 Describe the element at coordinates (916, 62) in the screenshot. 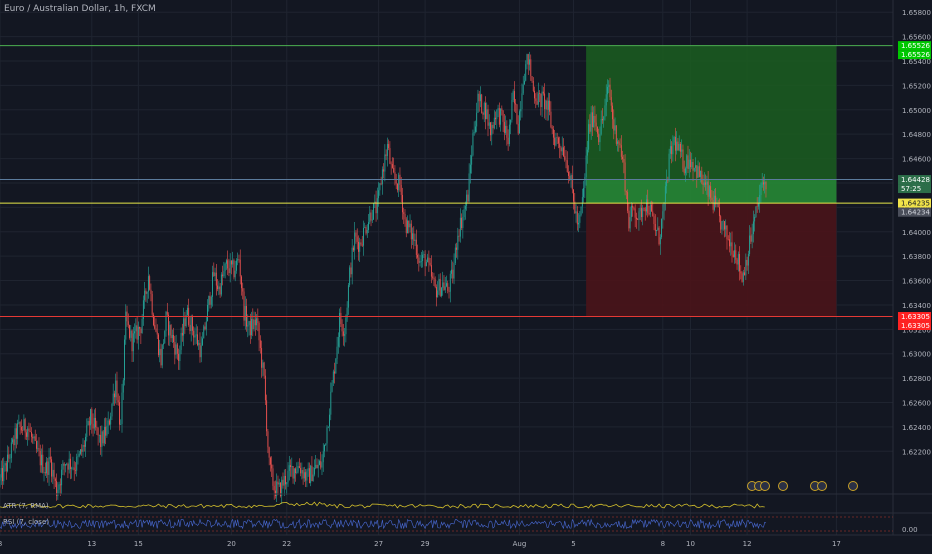

I see `price-tick-label: 1.65400` at that location.